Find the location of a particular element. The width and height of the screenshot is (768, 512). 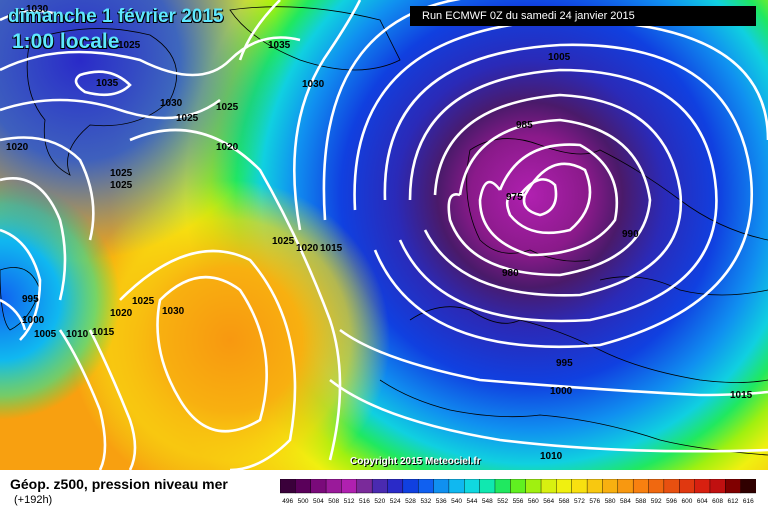

legend-value: 520 is located at coordinates (379, 501).